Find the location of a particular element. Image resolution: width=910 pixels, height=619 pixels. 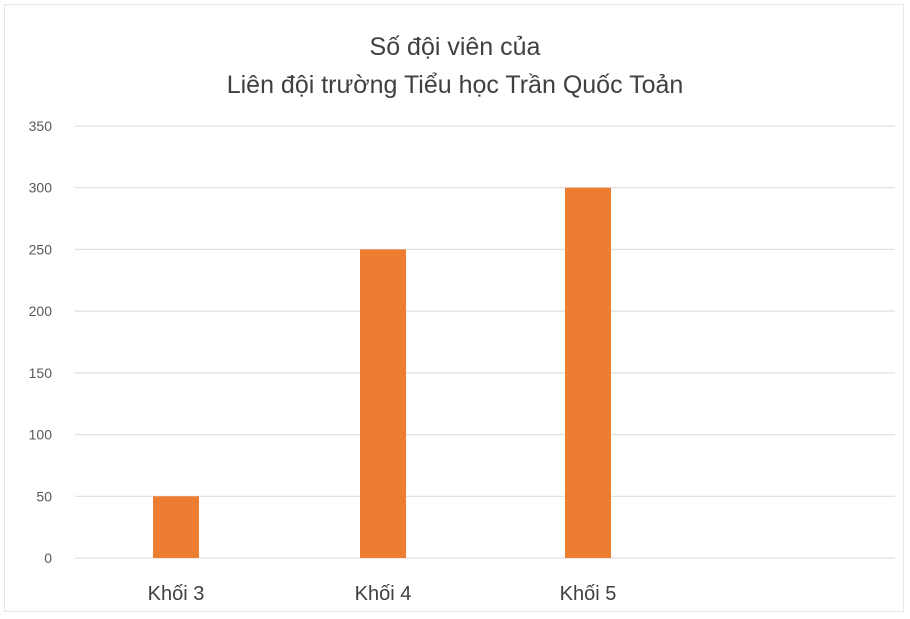

y-tick-label: 150 is located at coordinates (41, 373).